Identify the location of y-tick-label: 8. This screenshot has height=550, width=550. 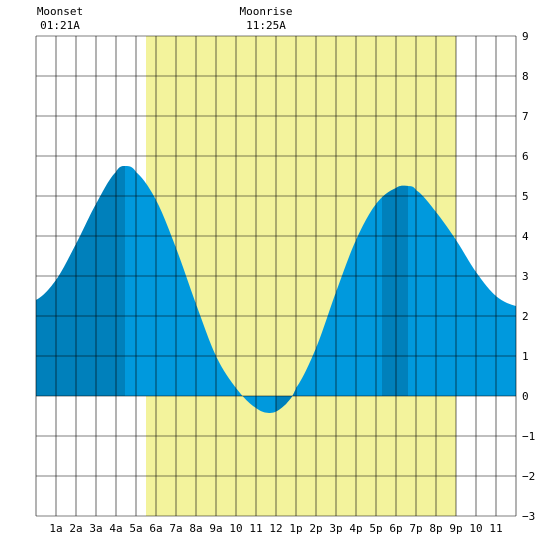
(525, 76).